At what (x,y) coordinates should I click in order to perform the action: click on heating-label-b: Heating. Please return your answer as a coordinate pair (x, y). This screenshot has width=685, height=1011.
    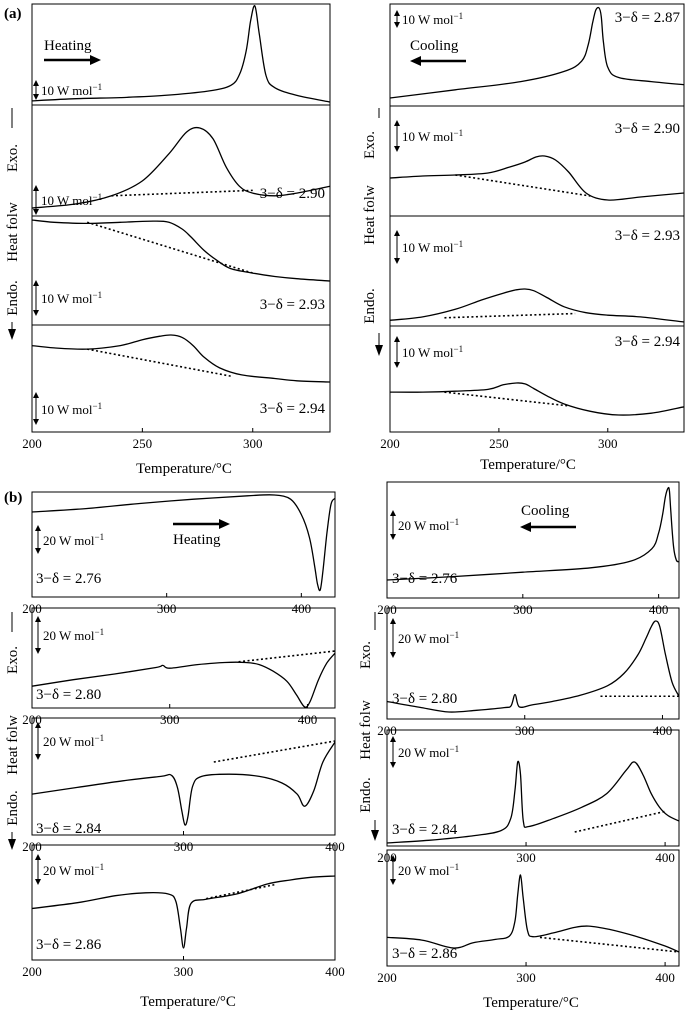
    Looking at the image, I should click on (197, 540).